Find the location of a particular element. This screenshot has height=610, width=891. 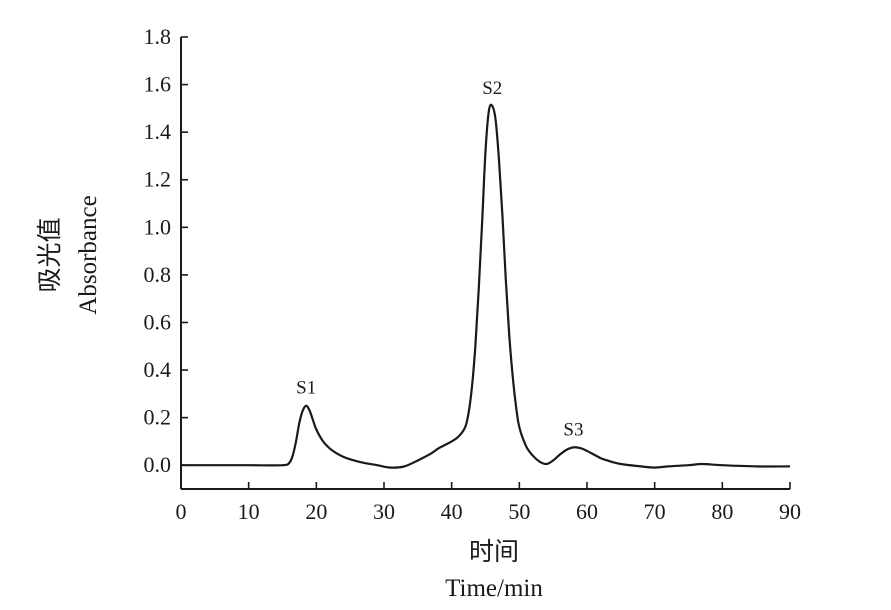

x-tick-label: 30 is located at coordinates (384, 511).